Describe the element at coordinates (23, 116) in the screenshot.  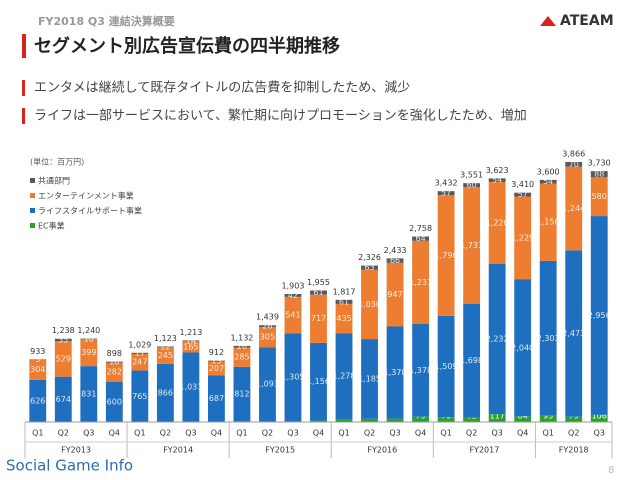
I see `bullet-mark` at that location.